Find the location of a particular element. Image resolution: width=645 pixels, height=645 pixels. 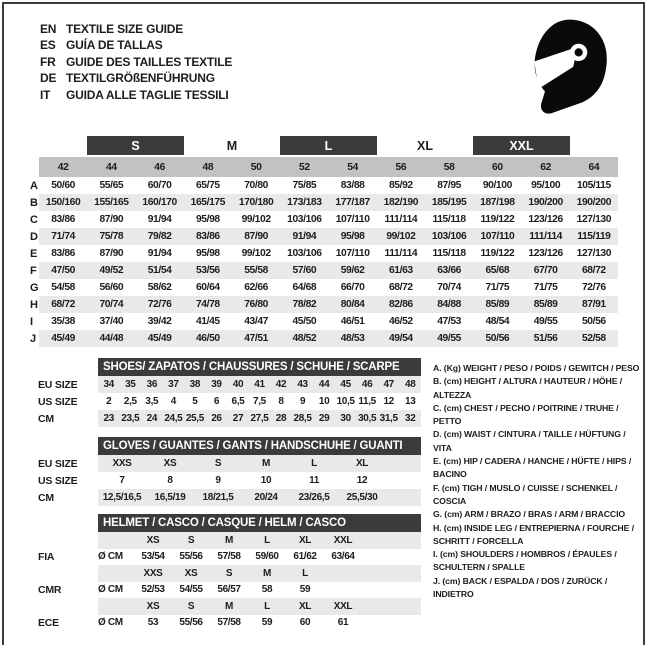

value-cell: 45/50 is located at coordinates (304, 321).